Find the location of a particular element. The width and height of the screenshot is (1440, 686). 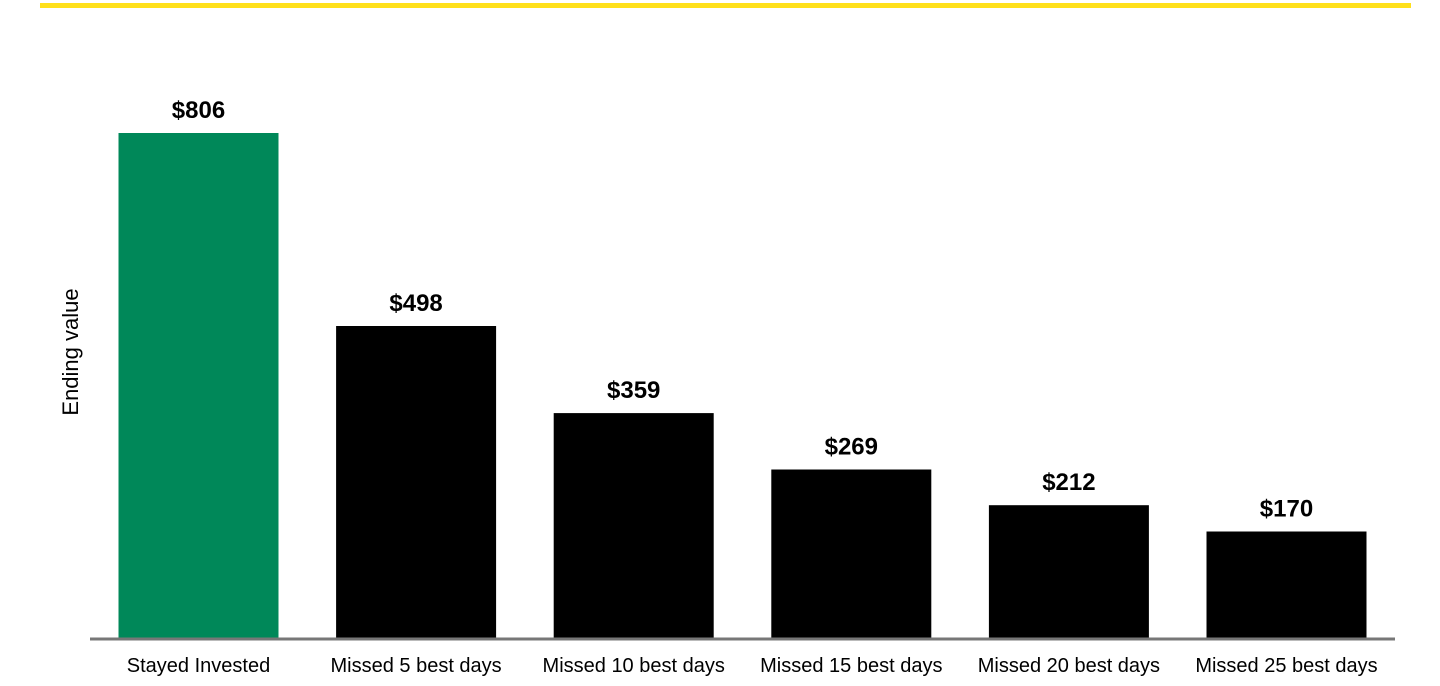

category-label-5: Missed 25 best days is located at coordinates (1286, 666).